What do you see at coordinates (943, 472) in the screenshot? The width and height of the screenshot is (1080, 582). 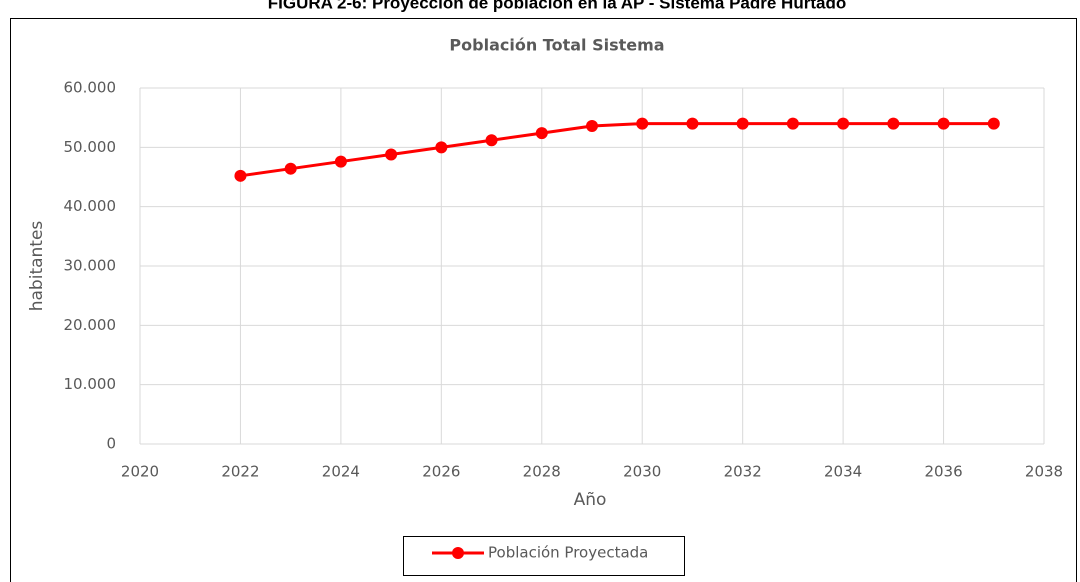 I see `x-tick-label: 2036` at bounding box center [943, 472].